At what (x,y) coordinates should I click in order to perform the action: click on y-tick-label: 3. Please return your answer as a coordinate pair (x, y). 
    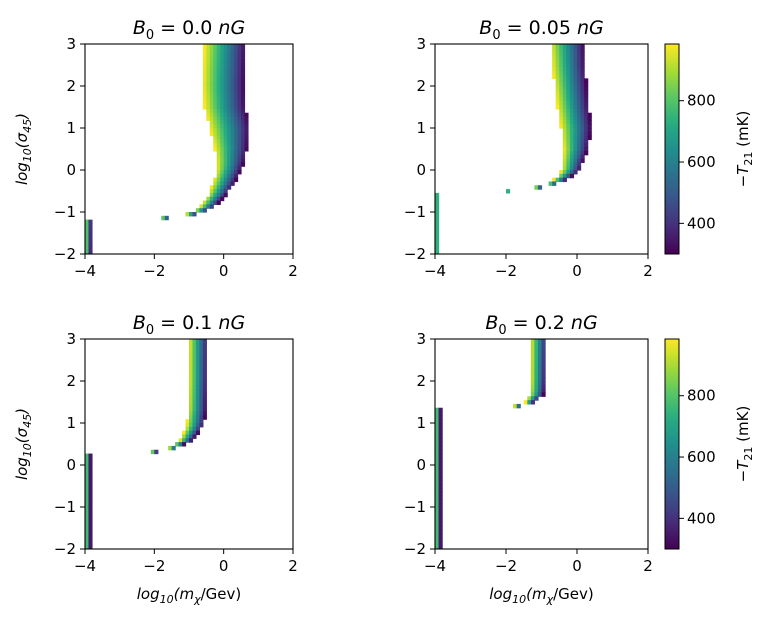
    Looking at the image, I should click on (421, 44).